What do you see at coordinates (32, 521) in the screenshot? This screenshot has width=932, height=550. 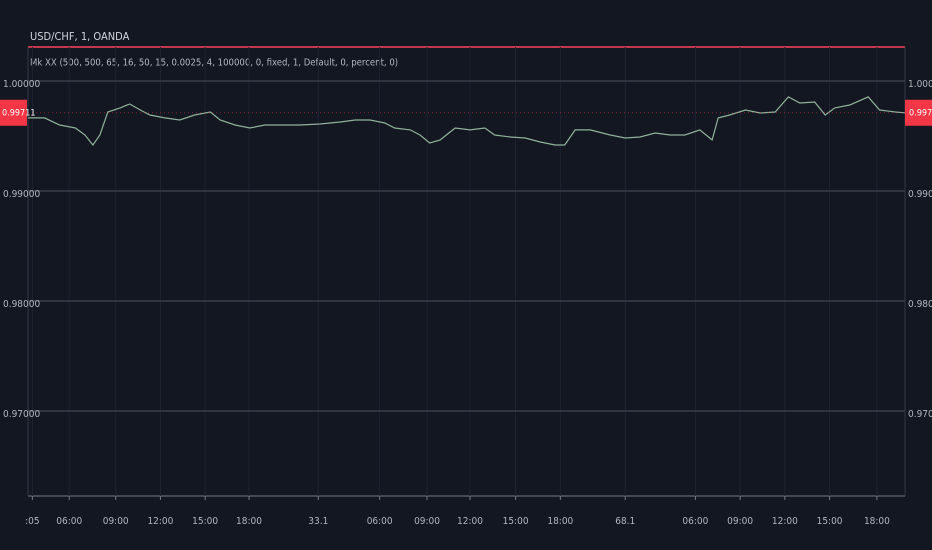 I see `x-tick-label: :05` at bounding box center [32, 521].